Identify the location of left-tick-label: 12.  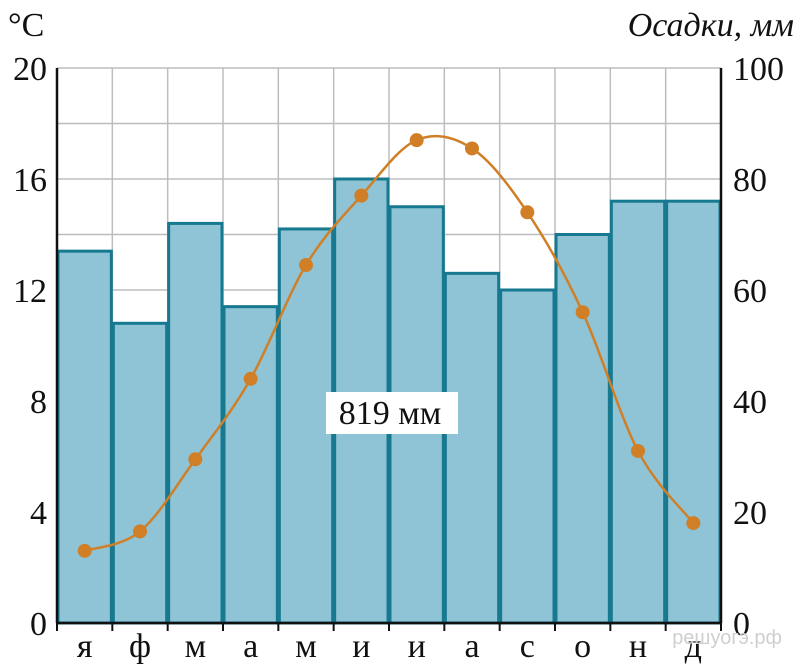
(30, 291).